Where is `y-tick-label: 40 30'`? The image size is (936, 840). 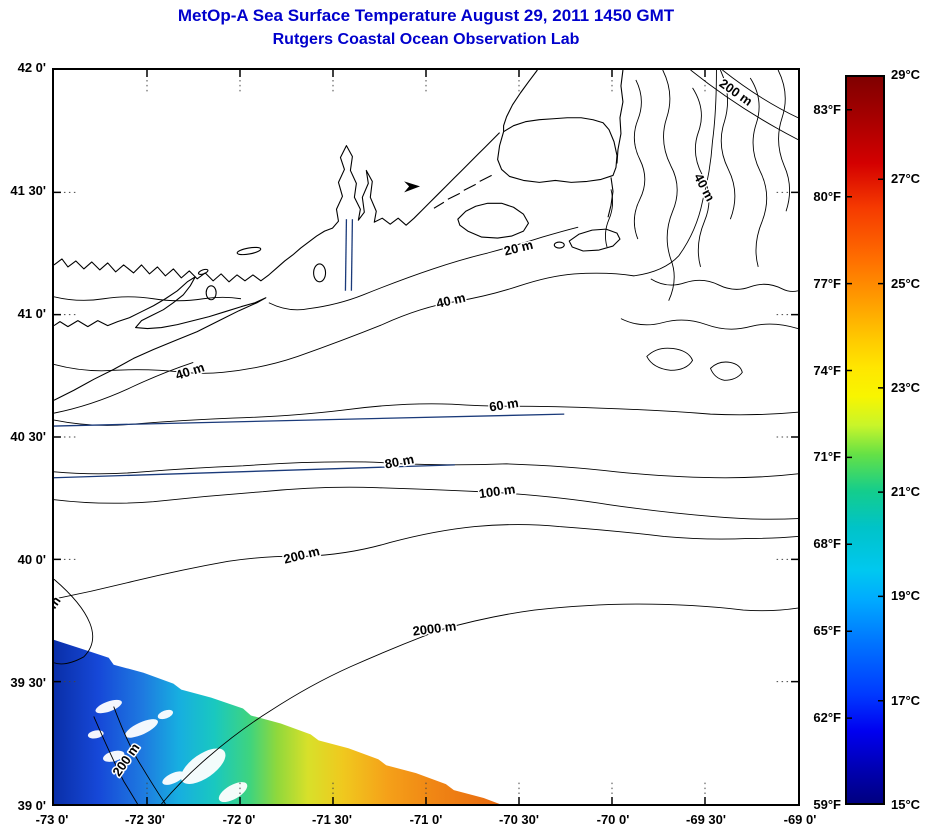 y-tick-label: 40 30' is located at coordinates (28, 436).